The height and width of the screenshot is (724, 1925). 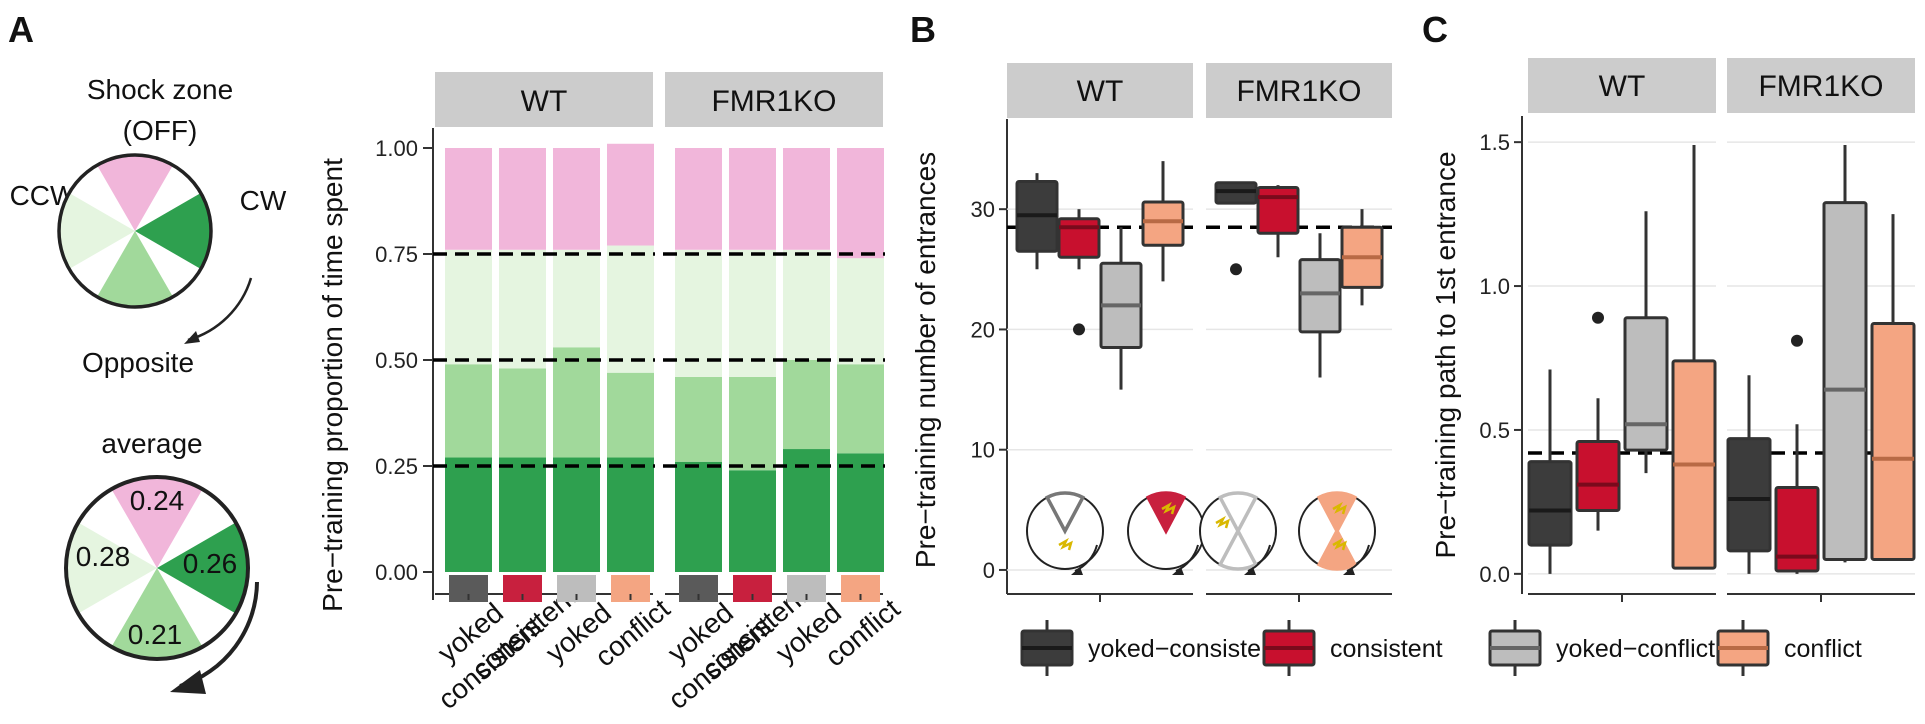 I want to click on bar-y-axis-label: Pre−training proportion of time spent, so click(x=332, y=385).